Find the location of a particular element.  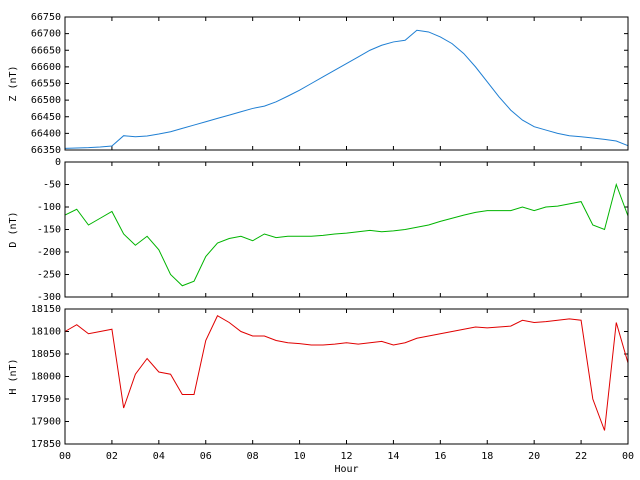

y-tick-label: 66400 is located at coordinates (46, 133).